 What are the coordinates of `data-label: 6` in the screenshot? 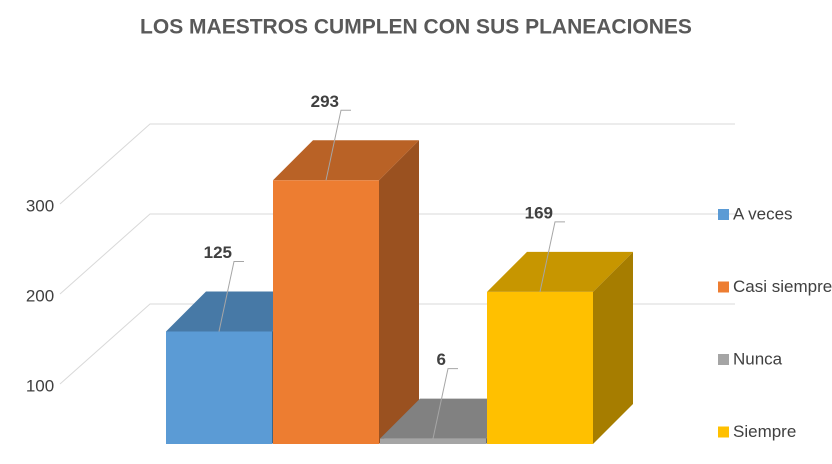 It's located at (441, 359).